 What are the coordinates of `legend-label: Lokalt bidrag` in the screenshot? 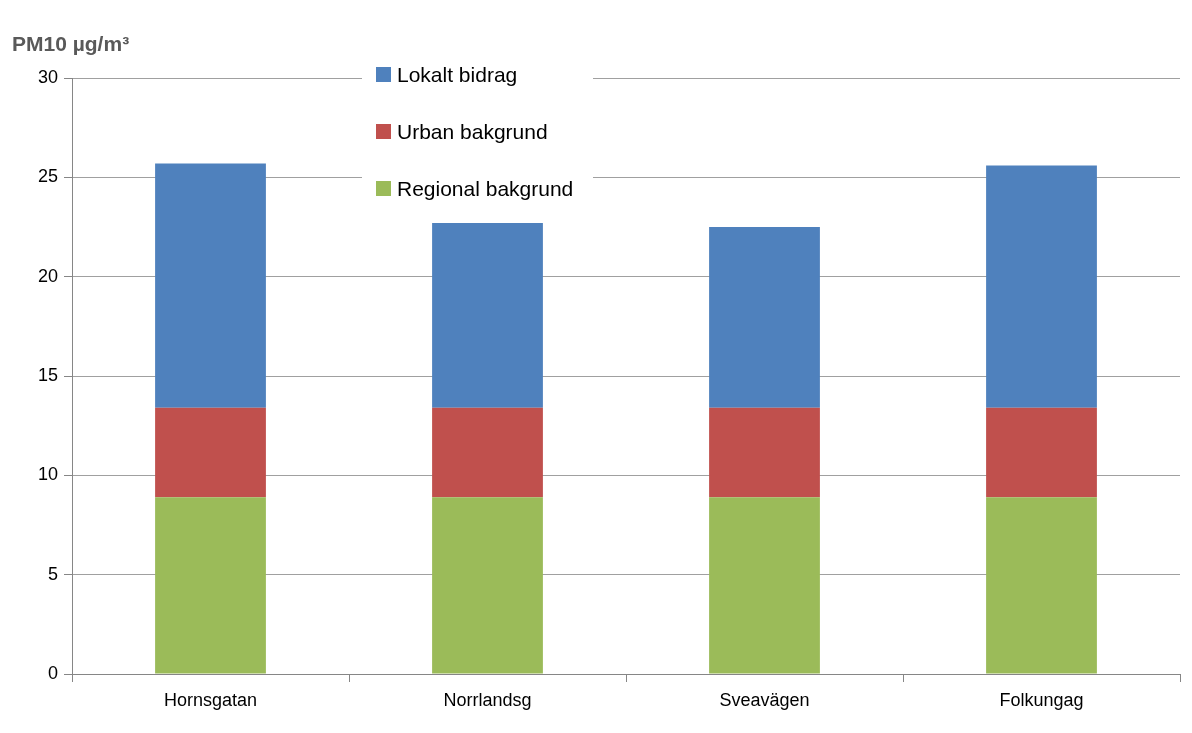 It's located at (457, 74).